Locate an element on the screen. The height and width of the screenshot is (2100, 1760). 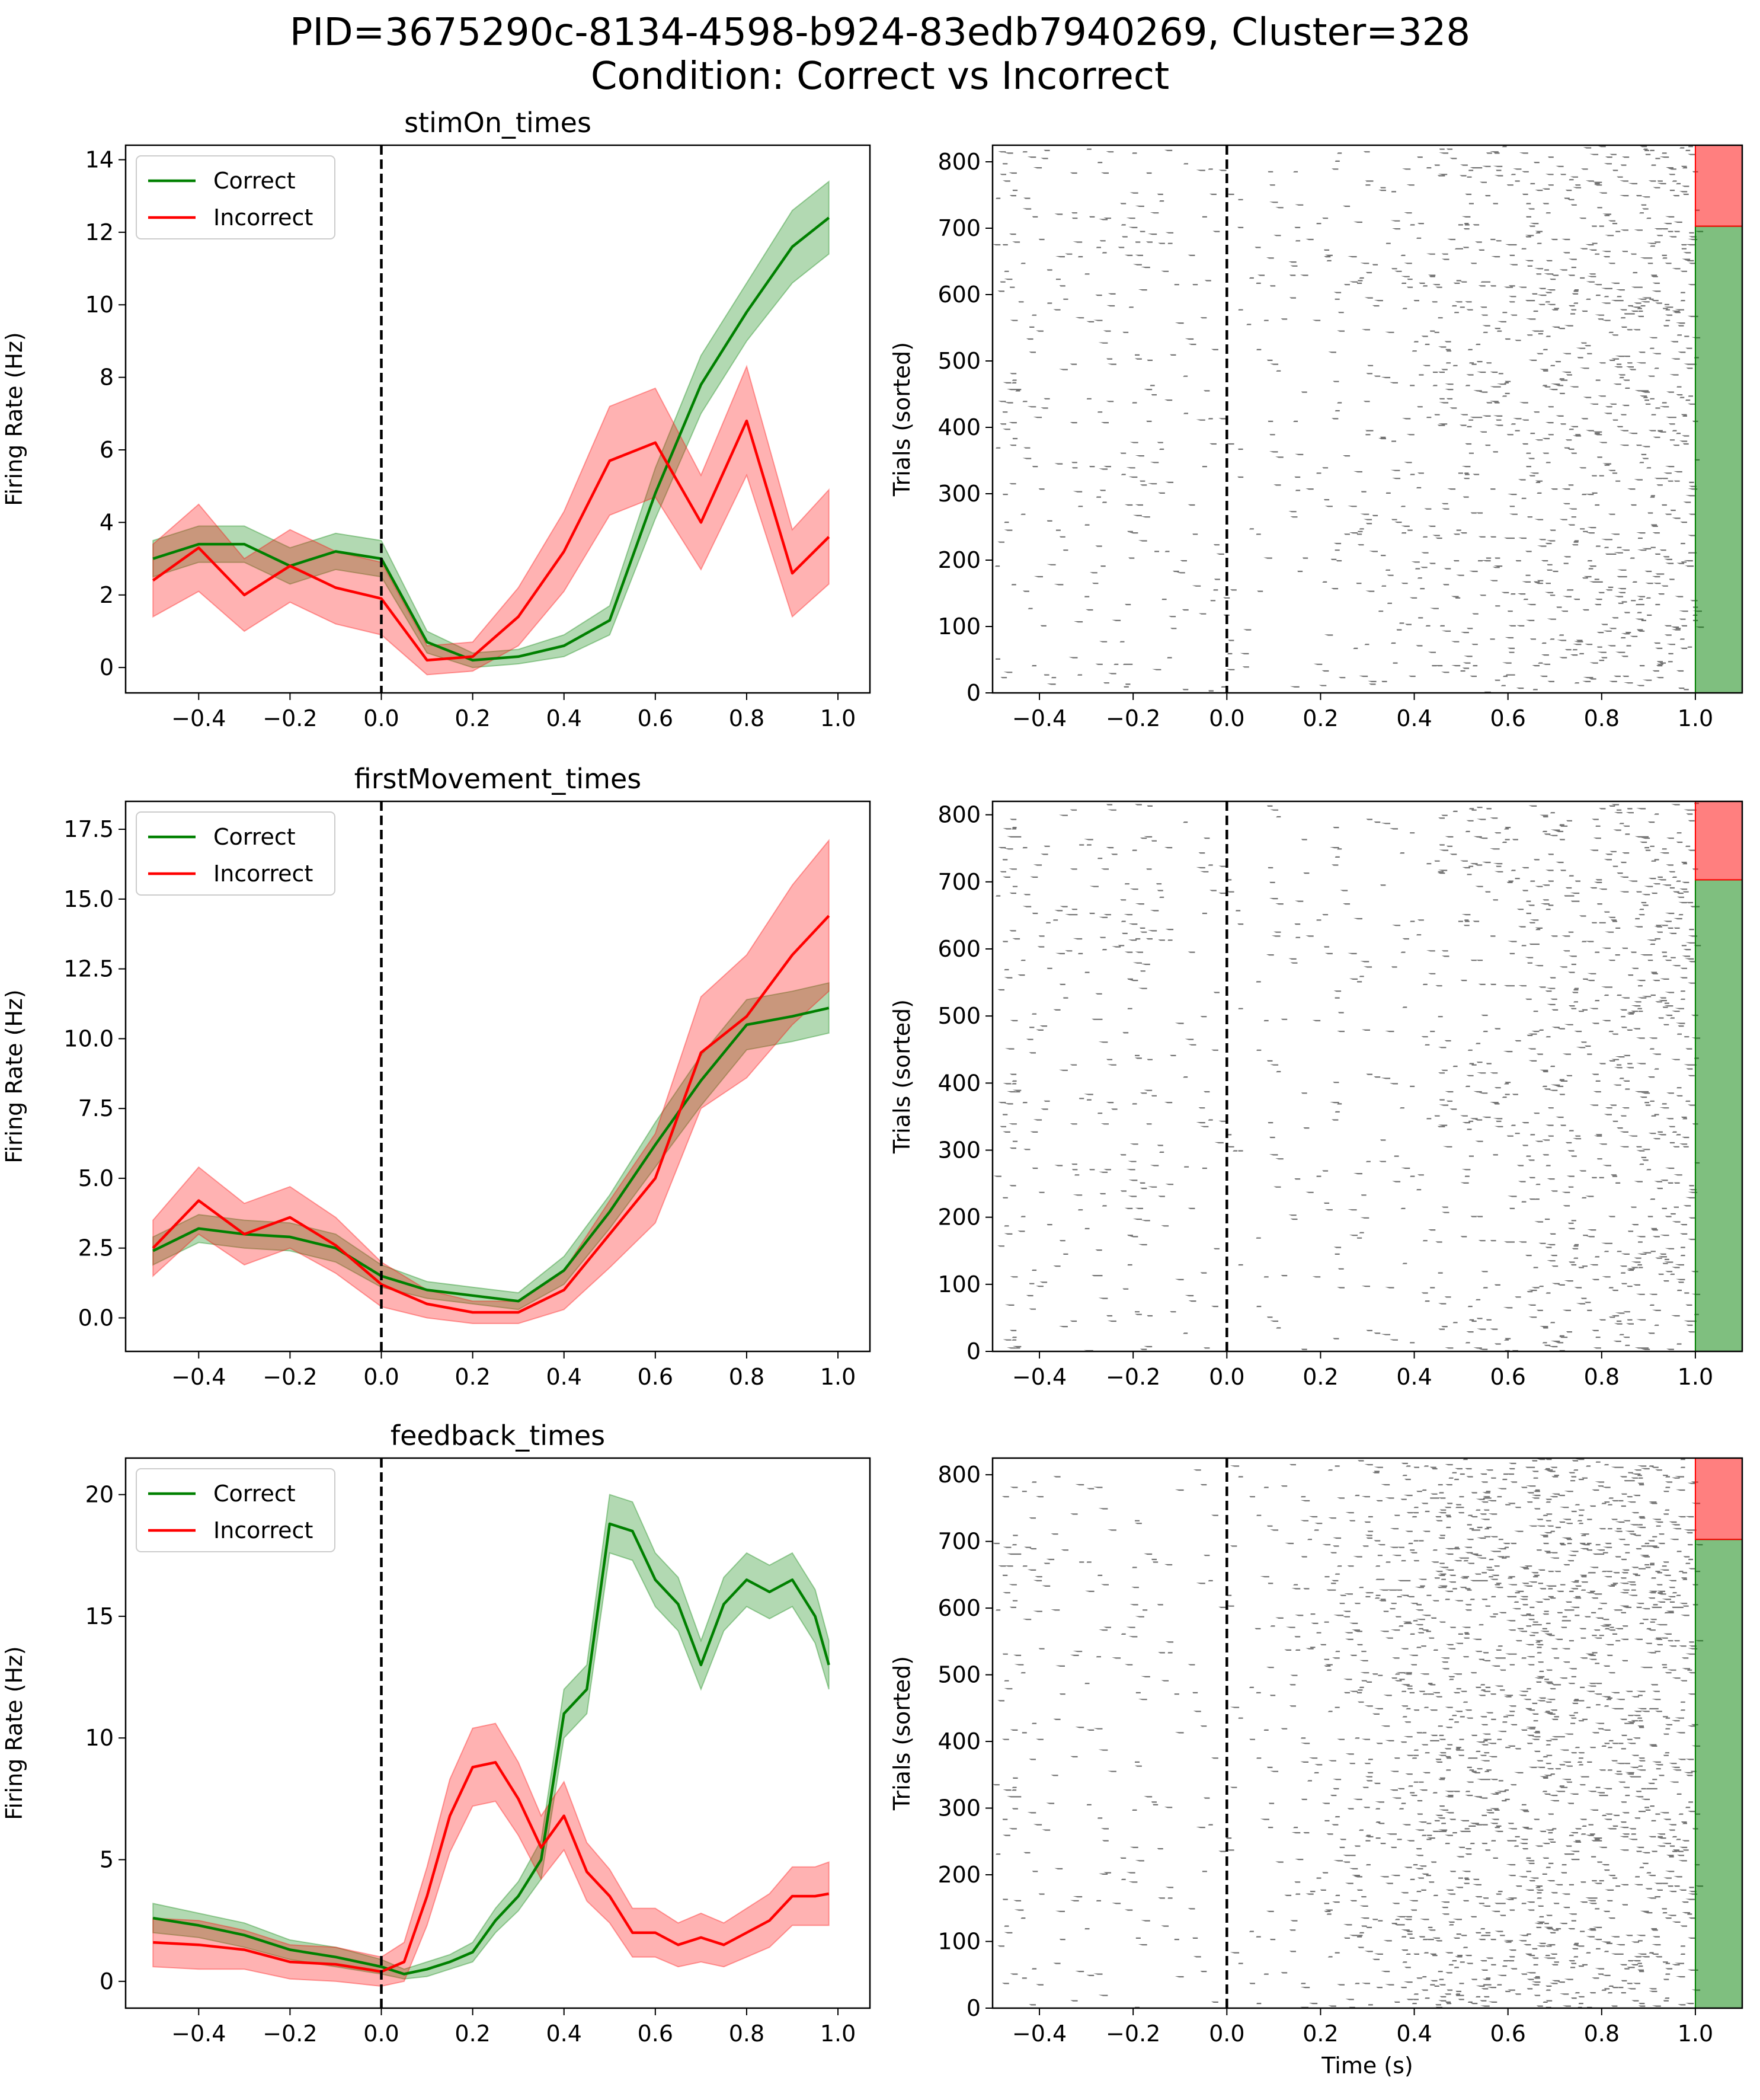
raster-3-xtick-label: 1.0 is located at coordinates (1695, 2034).